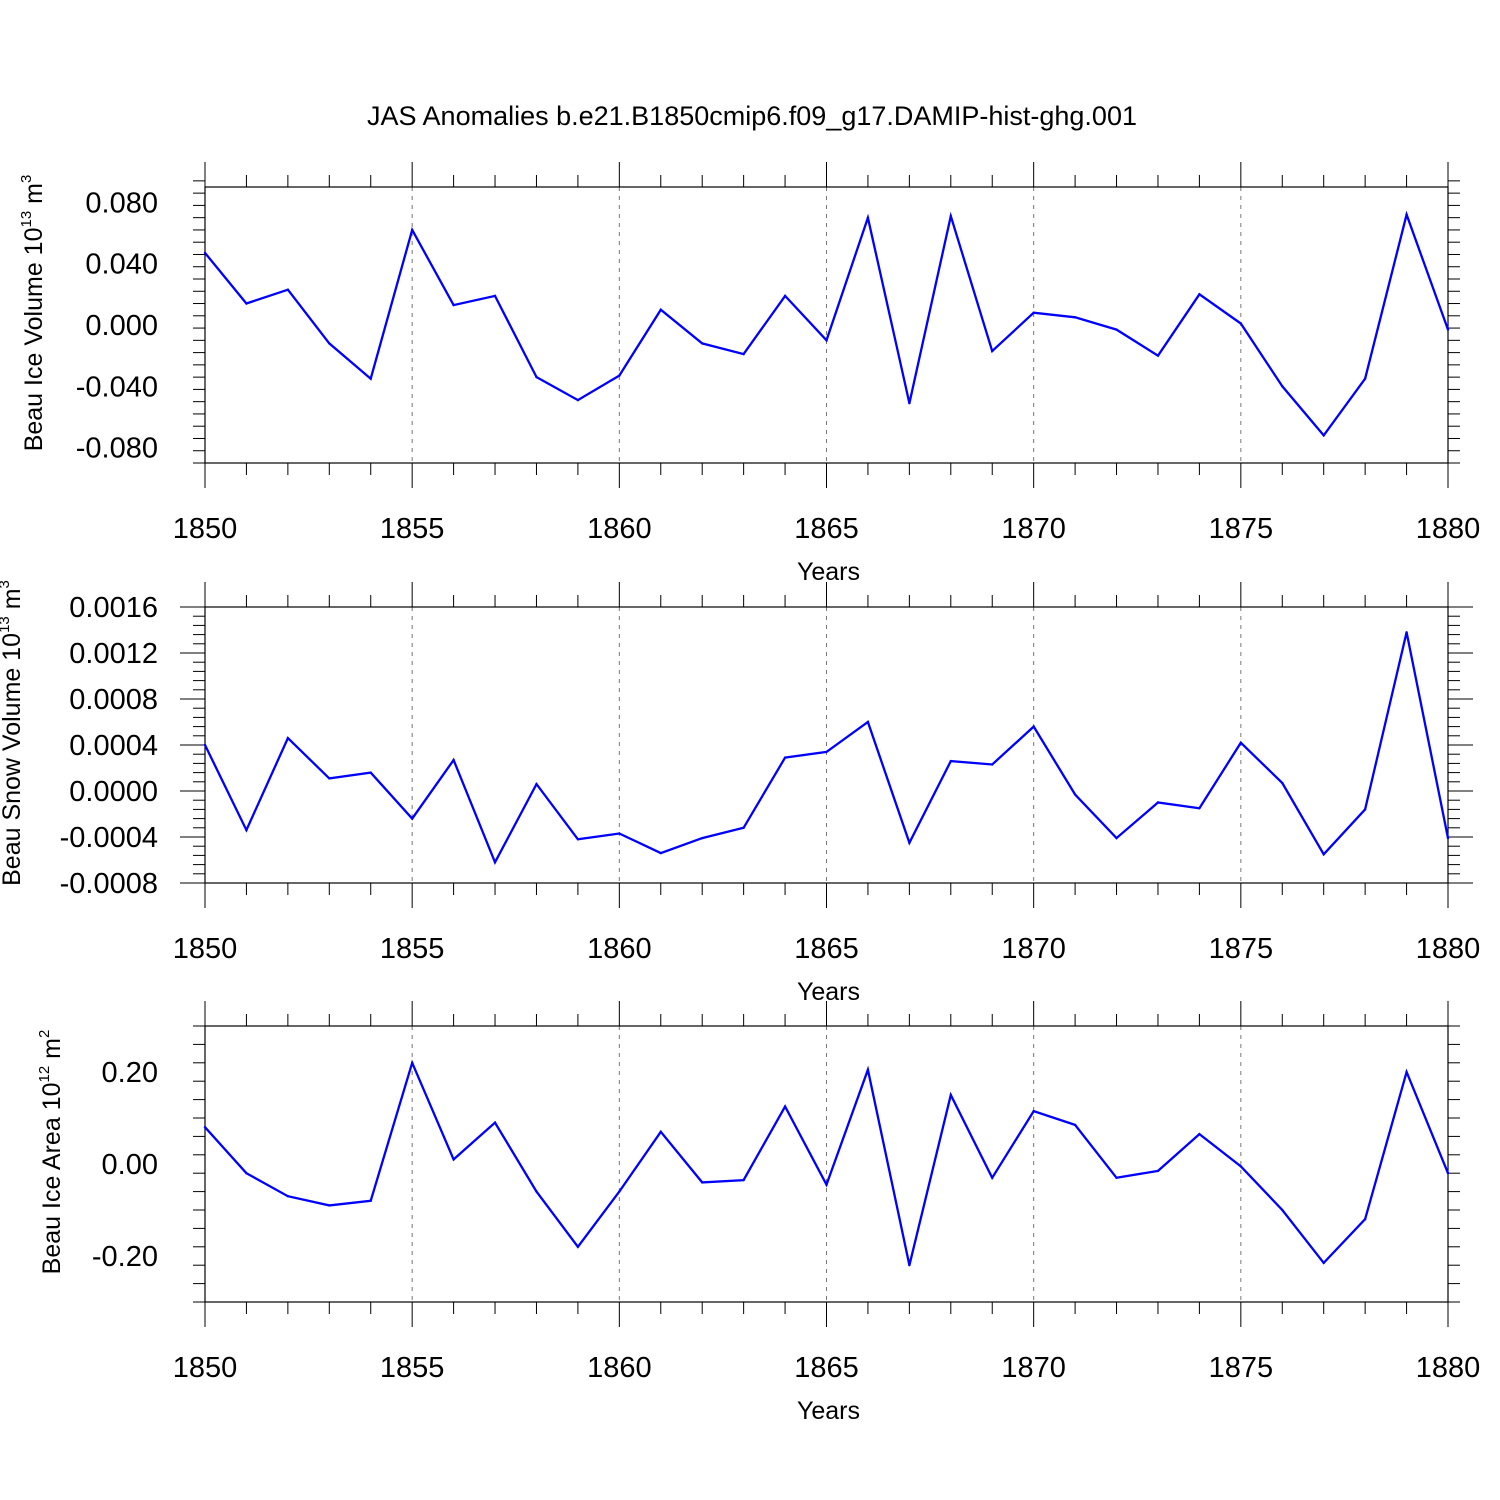 Image resolution: width=1500 pixels, height=1500 pixels. I want to click on y-tick-label: 0.0012, so click(113, 654).